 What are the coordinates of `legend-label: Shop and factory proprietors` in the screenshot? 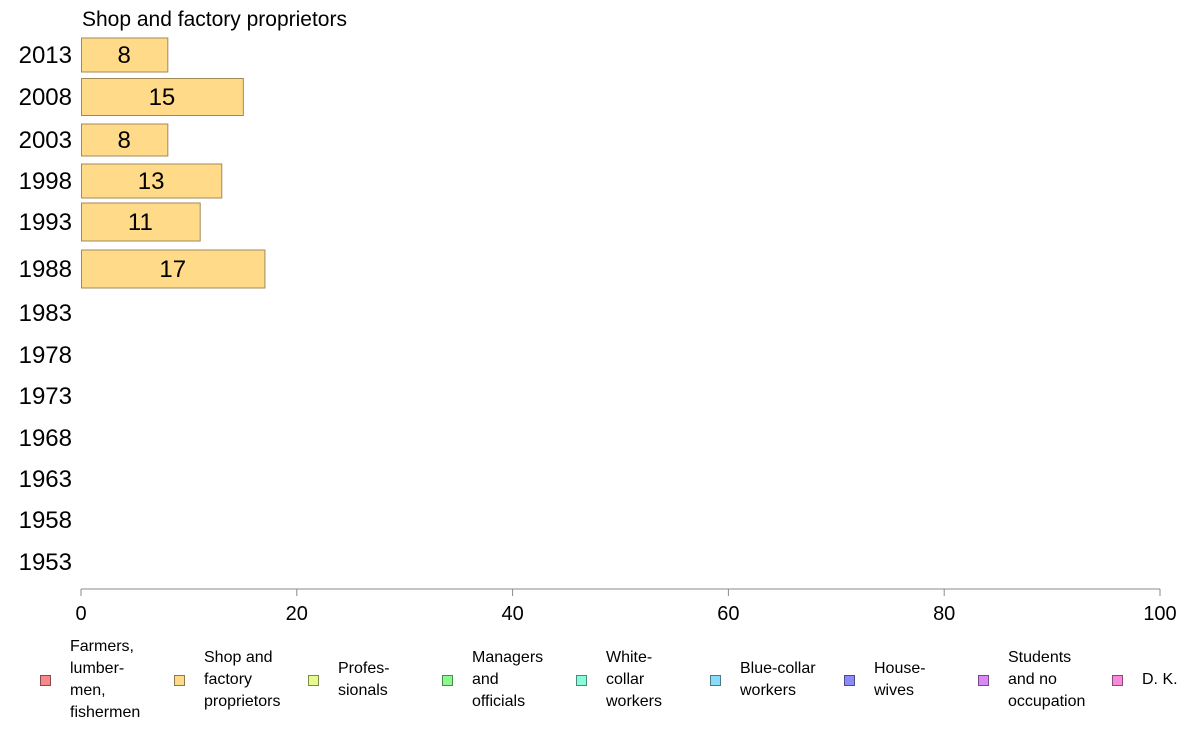 It's located at (242, 679).